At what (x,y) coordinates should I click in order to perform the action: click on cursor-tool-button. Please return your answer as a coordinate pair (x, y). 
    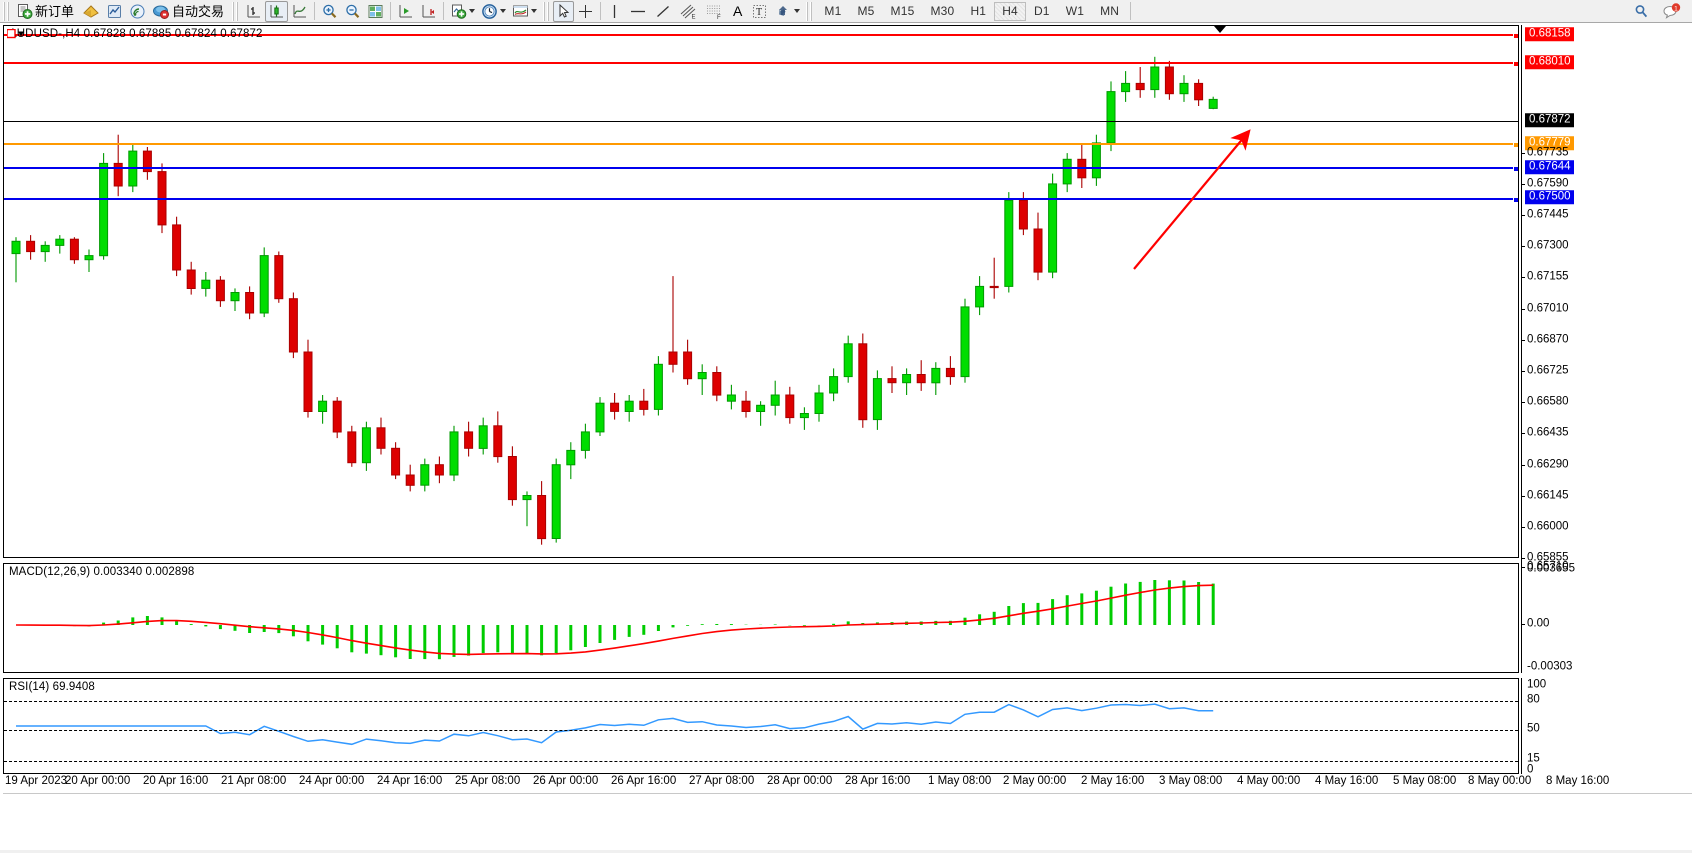
    Looking at the image, I should click on (564, 11).